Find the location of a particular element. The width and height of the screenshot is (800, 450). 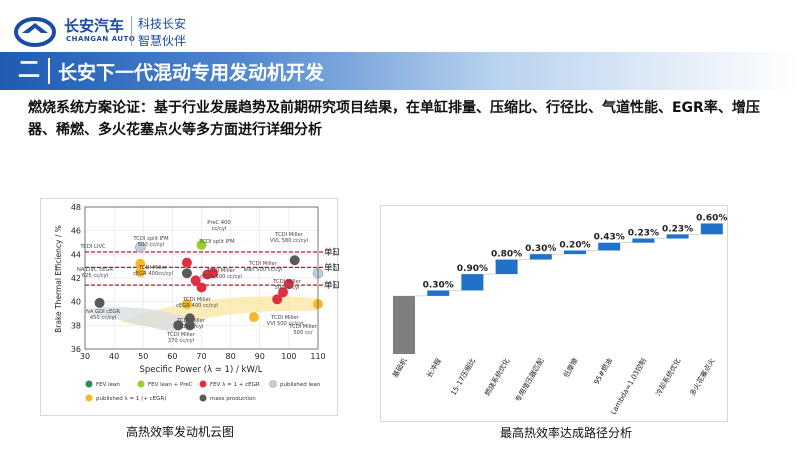

point-annotation: TCDI Miller cEGR 500 cc/cyl is located at coordinates (221, 274).